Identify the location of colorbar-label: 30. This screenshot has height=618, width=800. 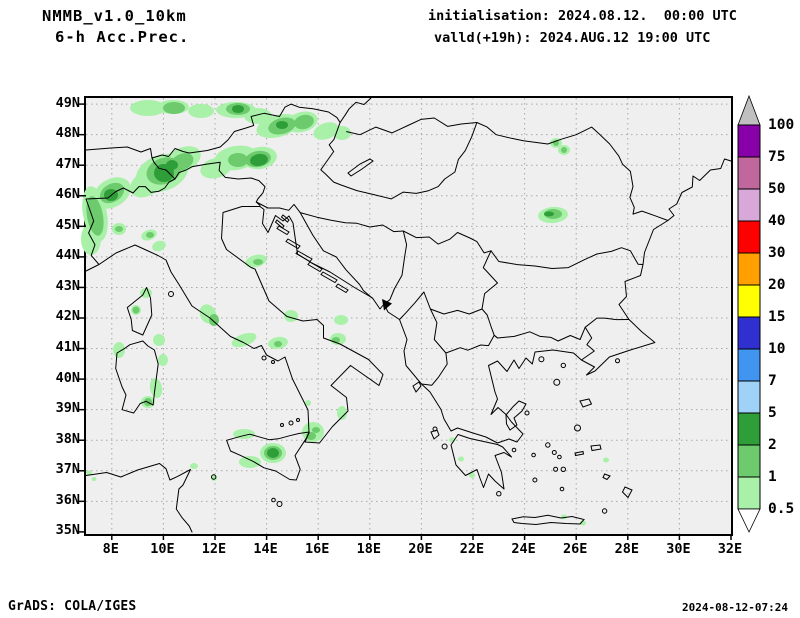
(777, 253).